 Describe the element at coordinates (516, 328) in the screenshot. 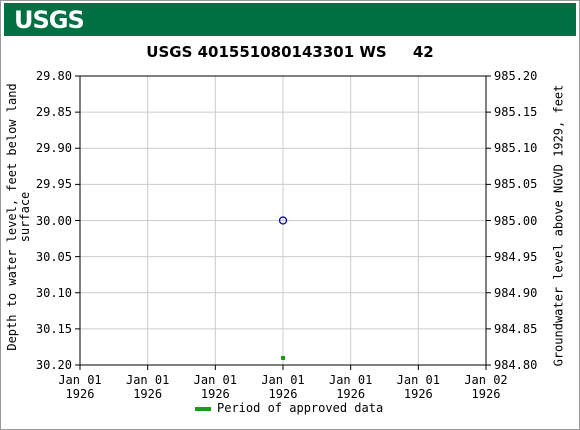

I see `y2-tick-label: 984.85` at that location.